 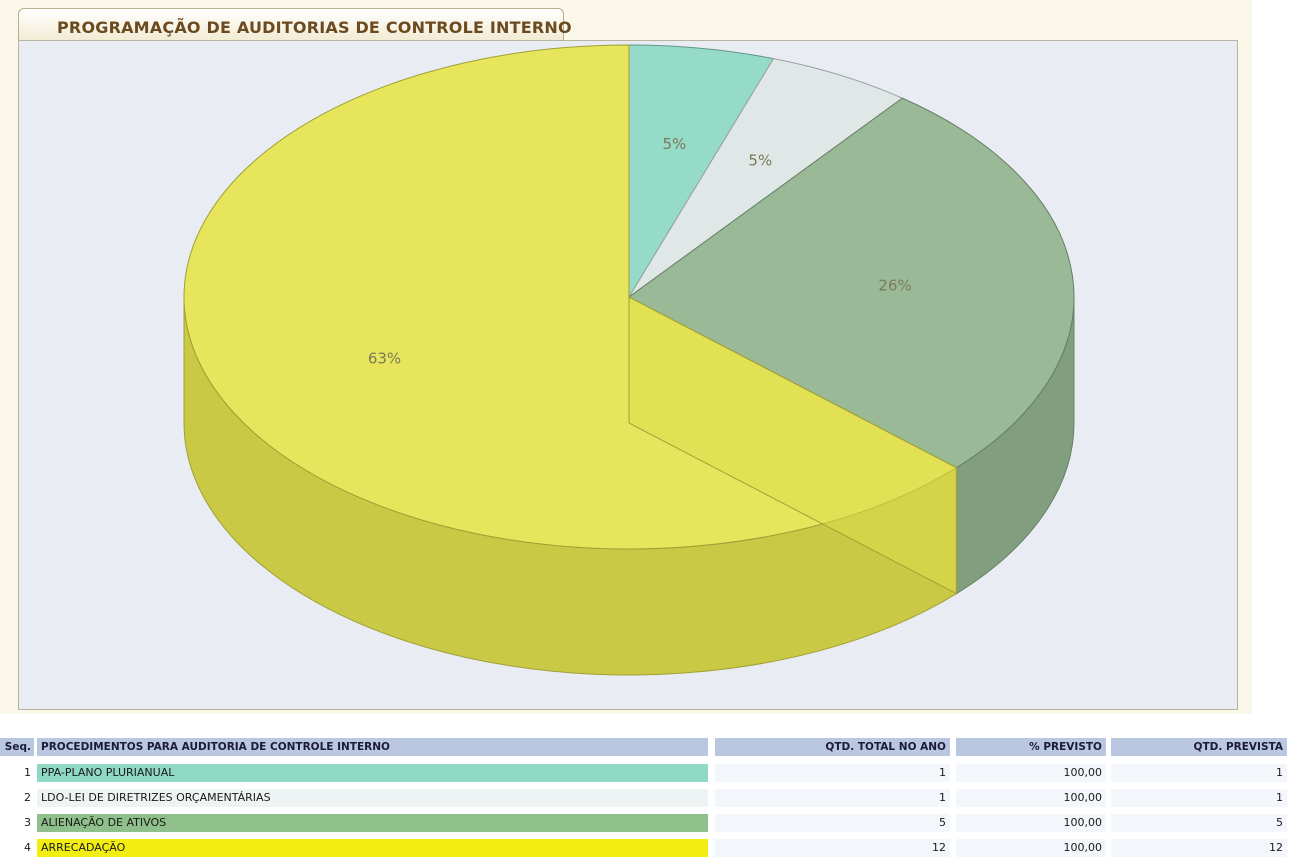 What do you see at coordinates (1031, 747) in the screenshot?
I see `header-pct-previsto: % PREVISTO` at bounding box center [1031, 747].